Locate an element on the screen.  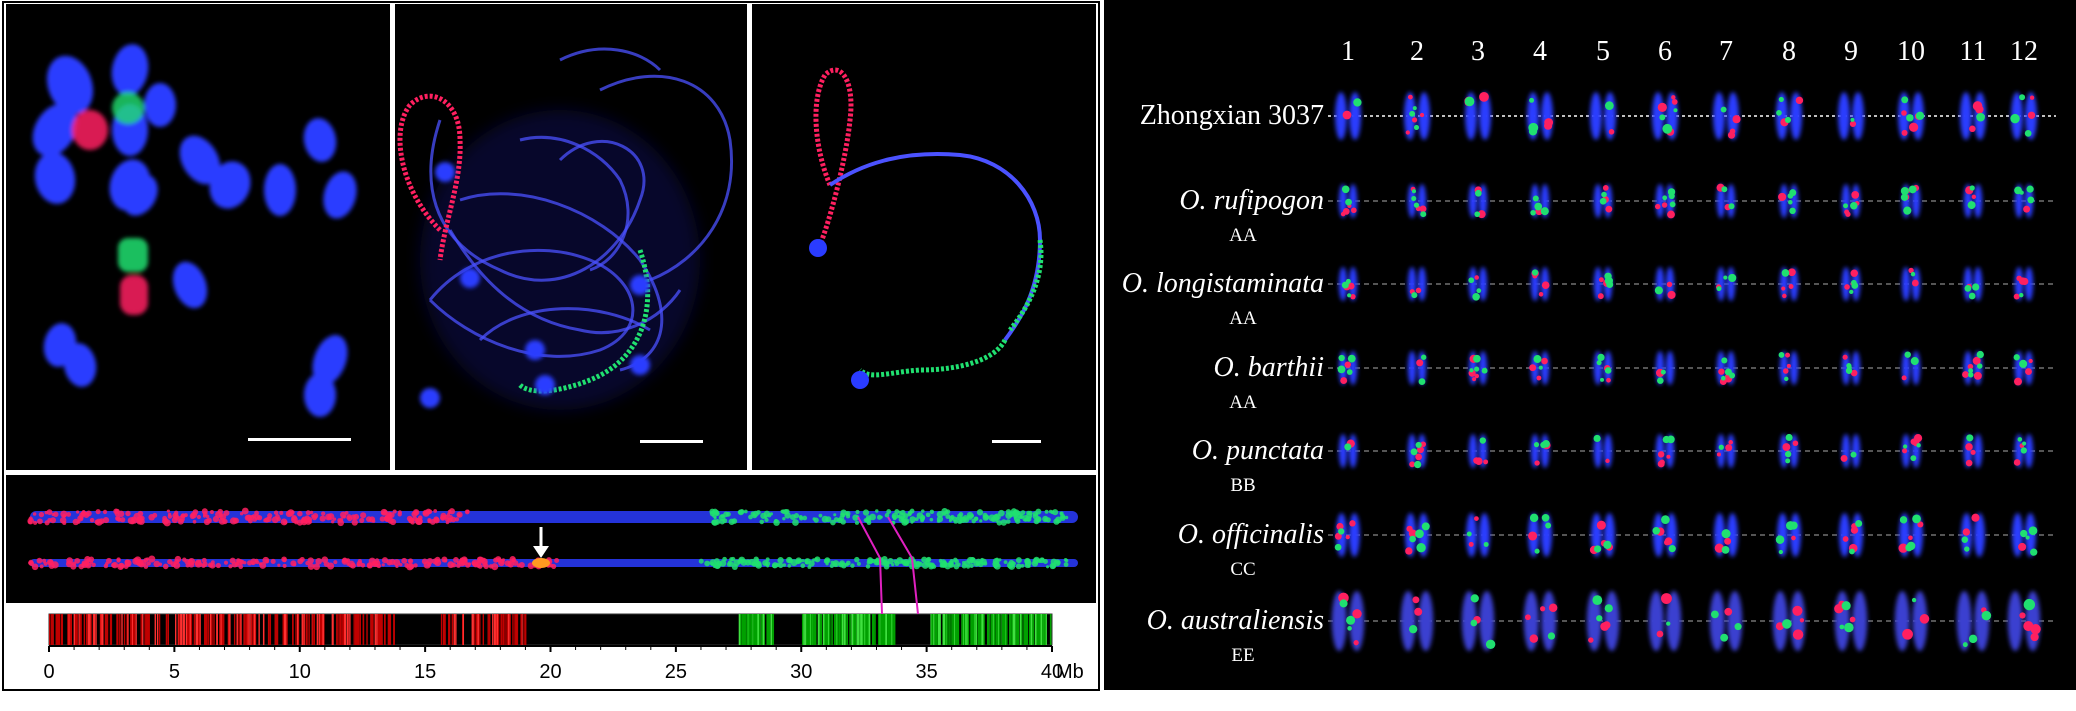
tick-label: 25 is located at coordinates (676, 672).